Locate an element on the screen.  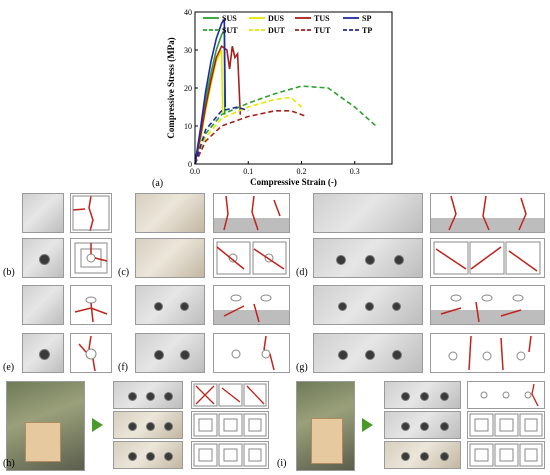
legend-label-tus: TUS is located at coordinates (322, 18).